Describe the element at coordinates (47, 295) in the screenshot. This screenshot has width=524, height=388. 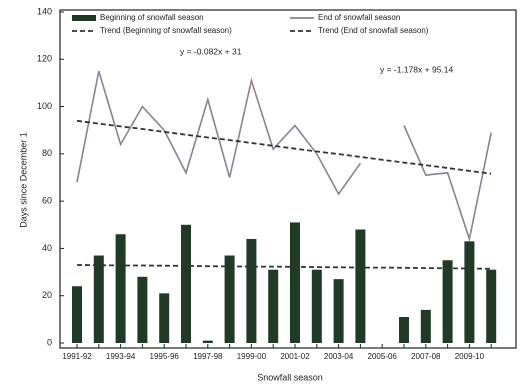
I see `y-tick-label: 20` at that location.